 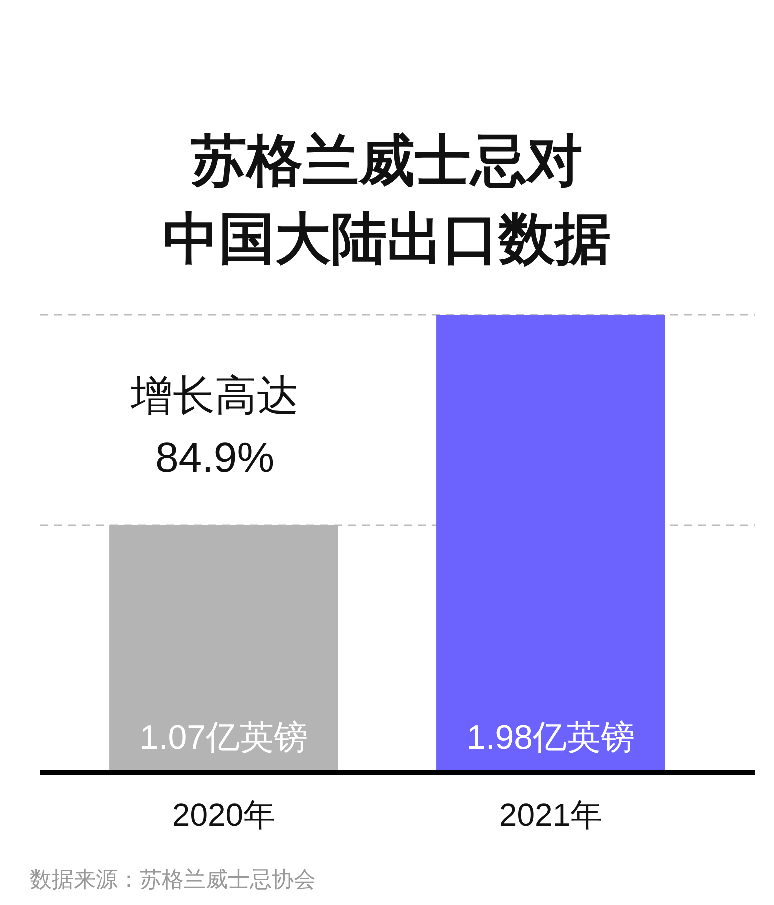 I want to click on data-label: 1.07亿英镑, so click(x=224, y=738).